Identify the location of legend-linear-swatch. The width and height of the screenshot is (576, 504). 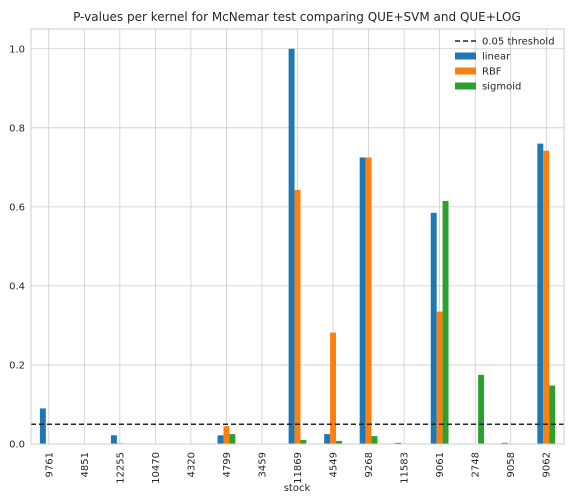
(465, 56).